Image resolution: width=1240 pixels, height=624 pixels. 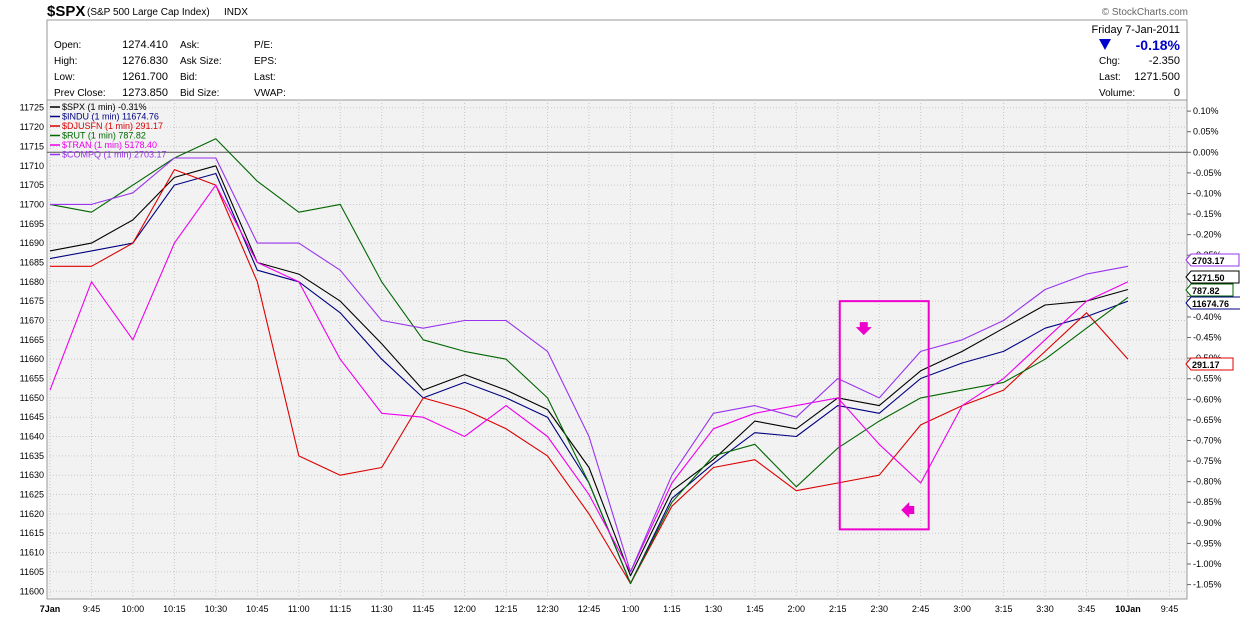 What do you see at coordinates (32, 533) in the screenshot?
I see `y-tick-label: 11615` at bounding box center [32, 533].